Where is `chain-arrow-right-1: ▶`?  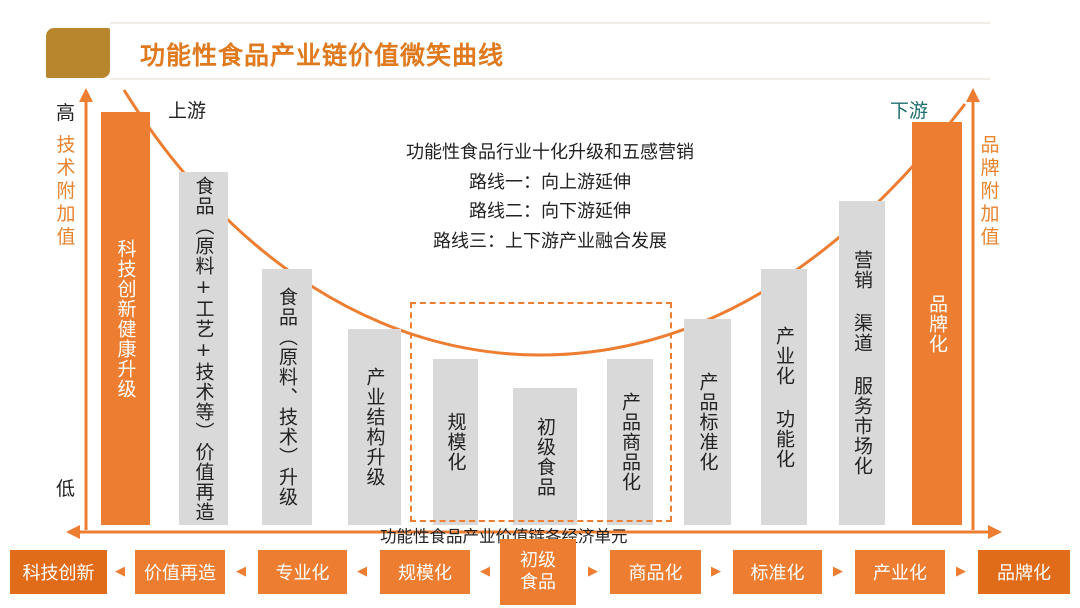 chain-arrow-right-1: ▶ is located at coordinates (593, 571).